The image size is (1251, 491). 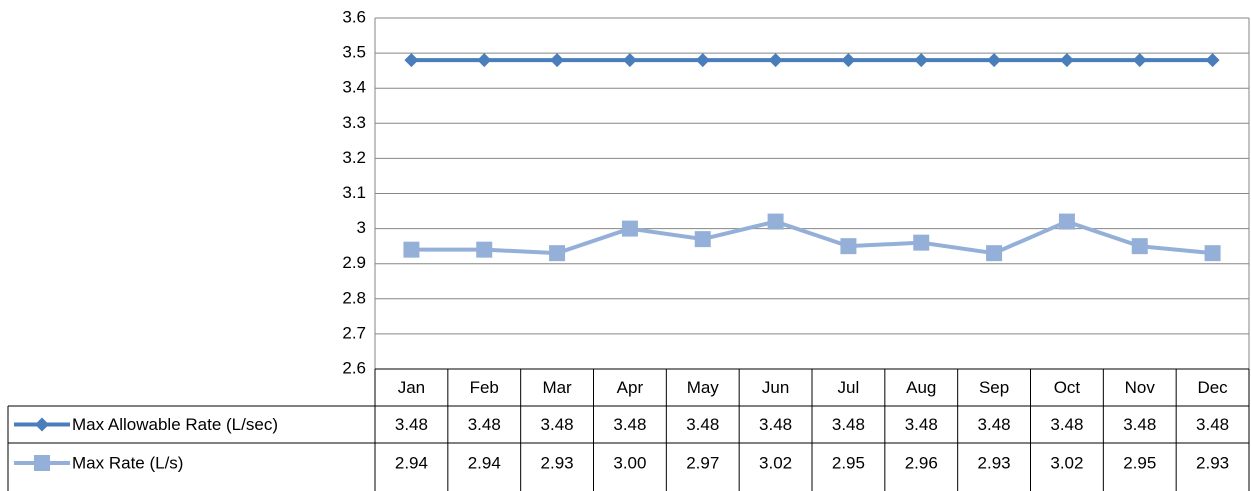 What do you see at coordinates (812, 237) in the screenshot?
I see `line` at bounding box center [812, 237].